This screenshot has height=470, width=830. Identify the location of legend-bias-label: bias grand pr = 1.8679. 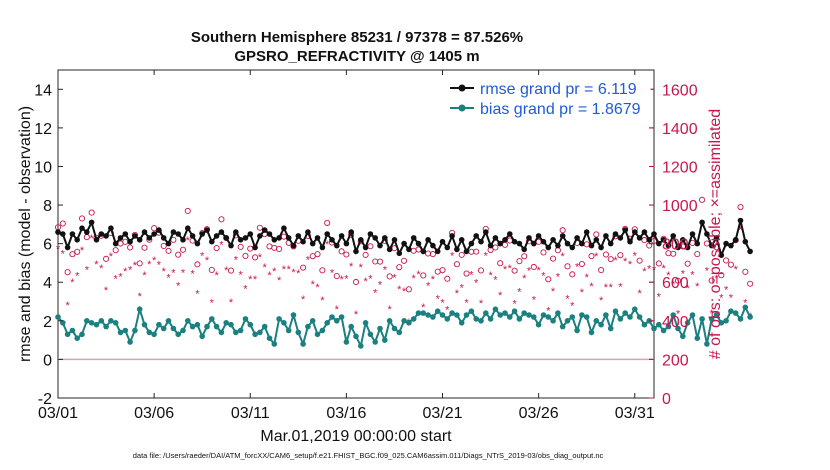
(560, 109).